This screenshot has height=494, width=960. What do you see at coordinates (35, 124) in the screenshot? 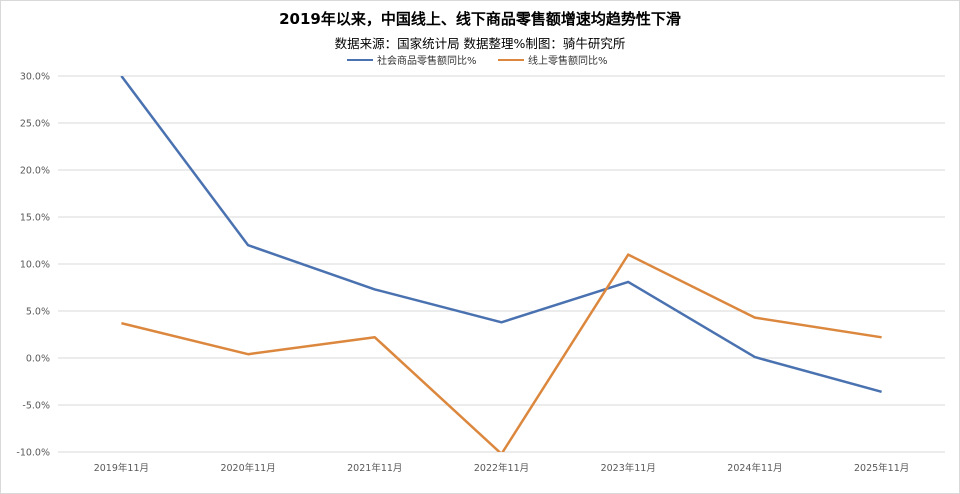
I see `y-tick-label: 25.0%` at bounding box center [35, 124].